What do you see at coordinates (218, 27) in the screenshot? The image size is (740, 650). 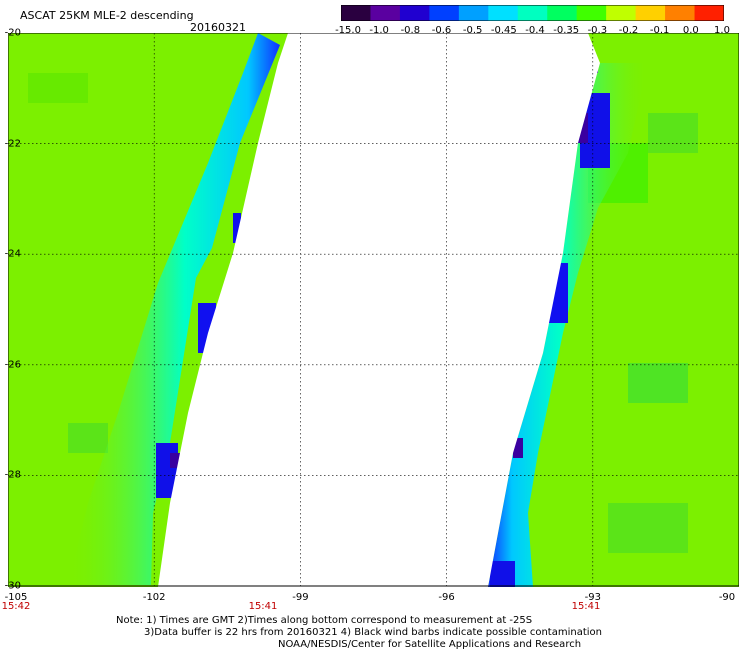 I see `map-date: 20160321` at bounding box center [218, 27].